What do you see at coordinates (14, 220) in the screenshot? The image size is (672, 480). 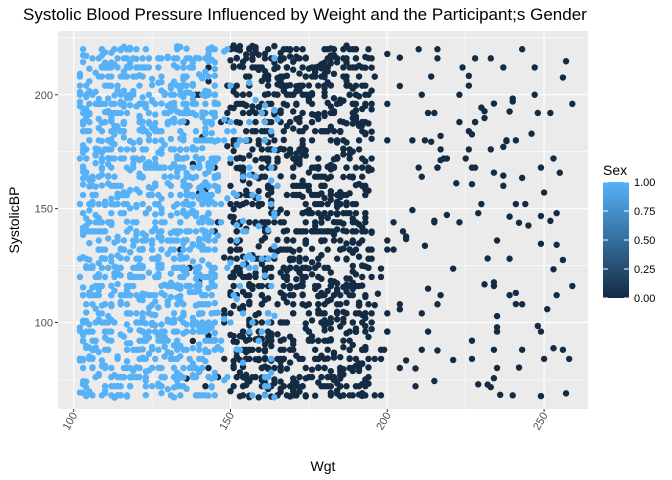 I see `y-axis-title: SystolicBP` at bounding box center [14, 220].